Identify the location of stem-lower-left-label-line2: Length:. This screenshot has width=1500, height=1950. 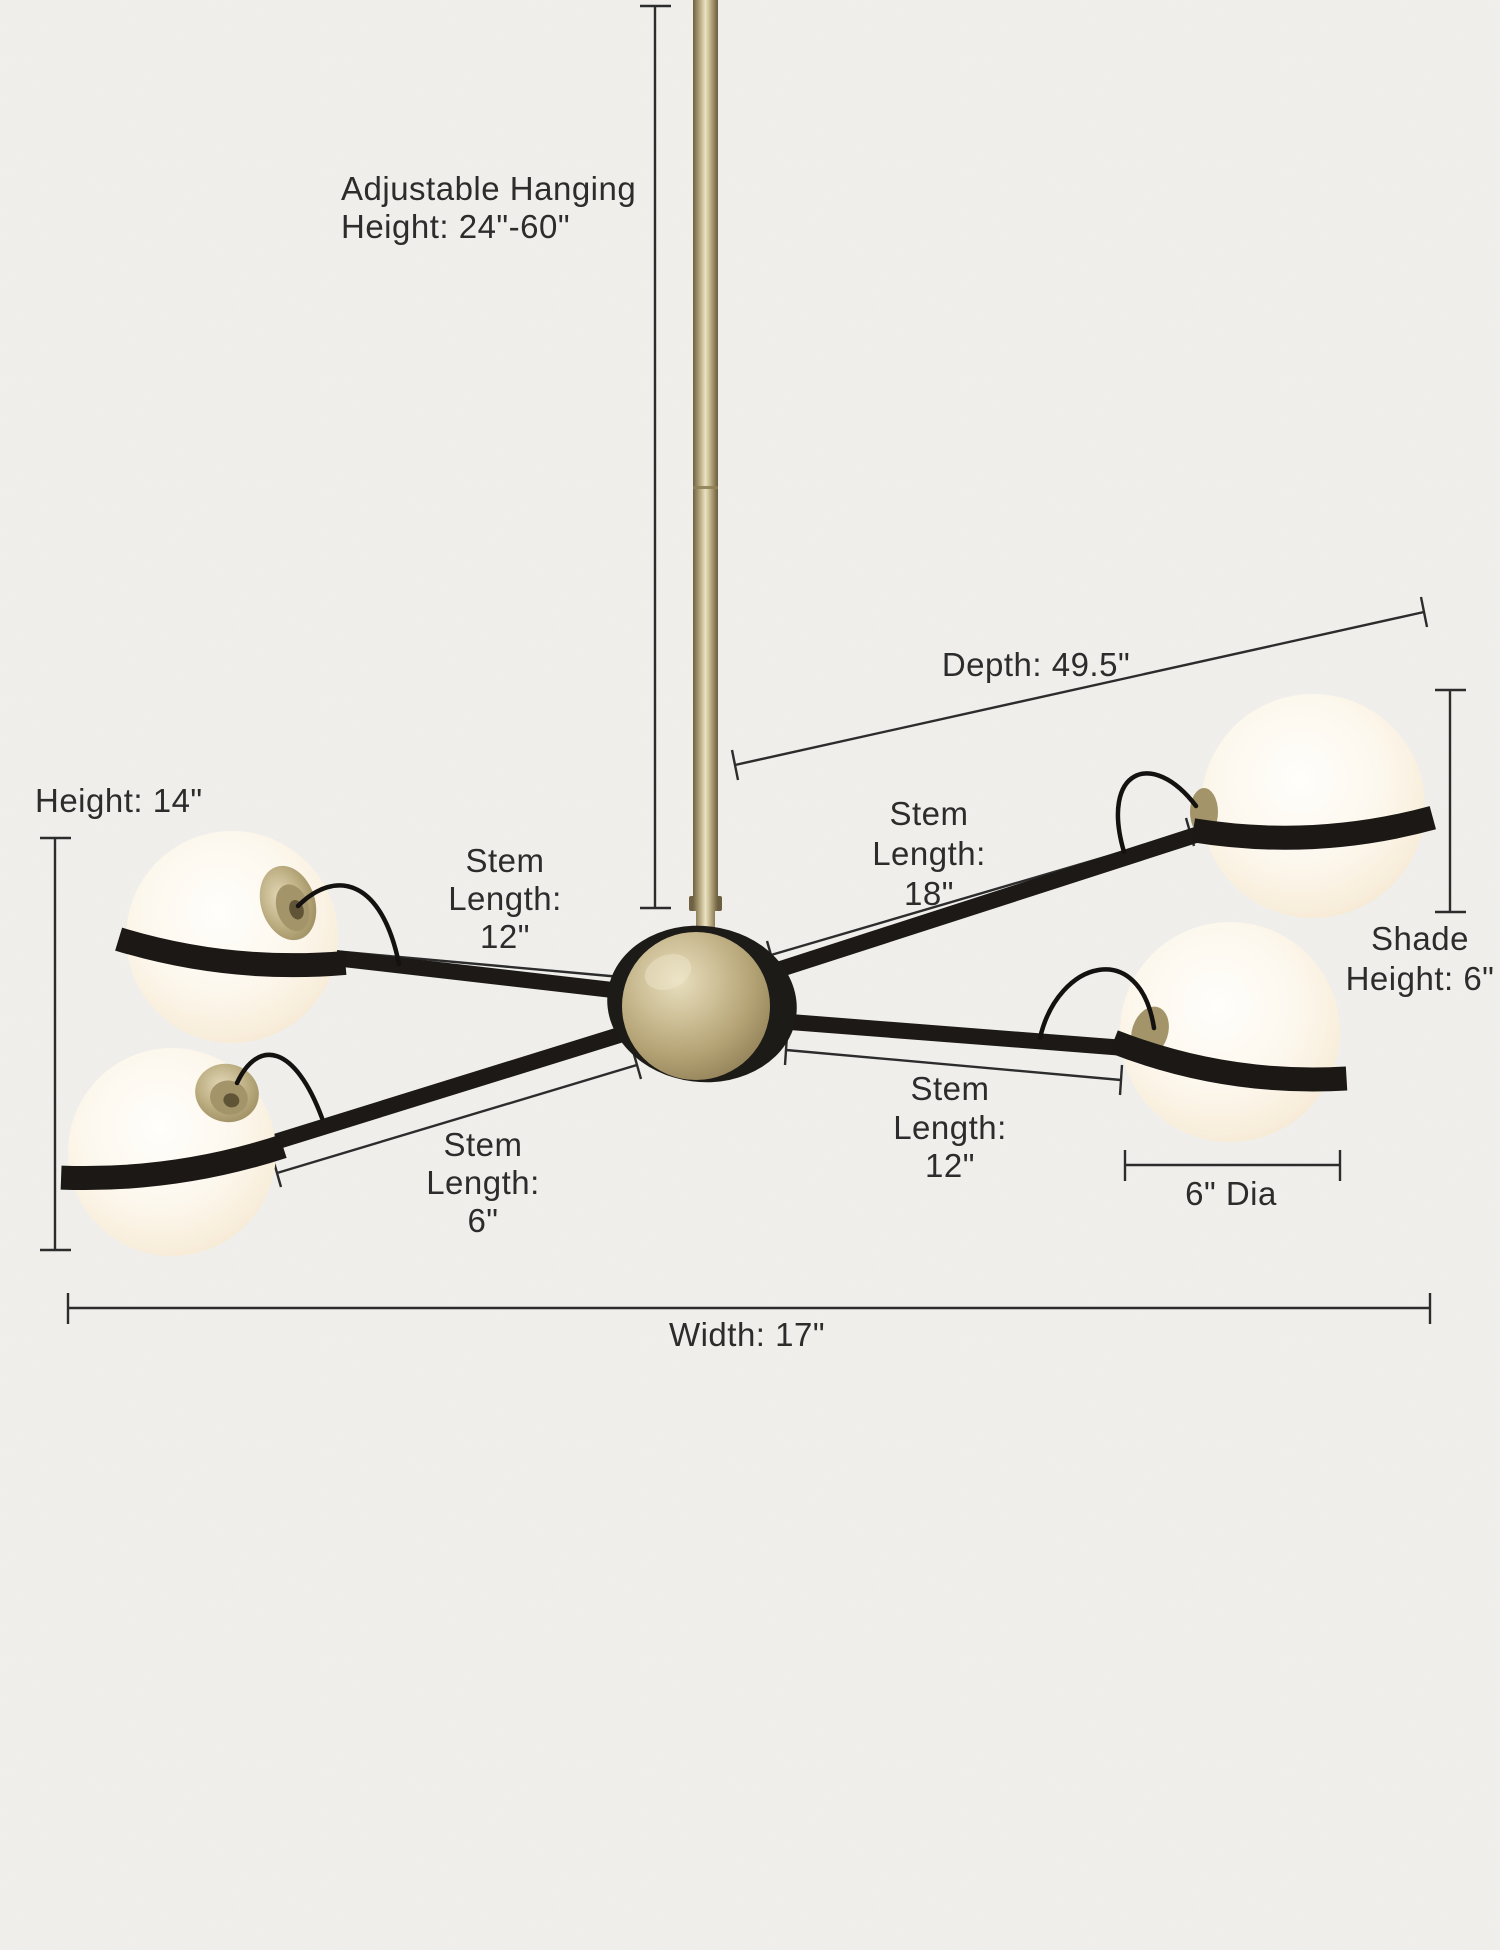
(483, 1182).